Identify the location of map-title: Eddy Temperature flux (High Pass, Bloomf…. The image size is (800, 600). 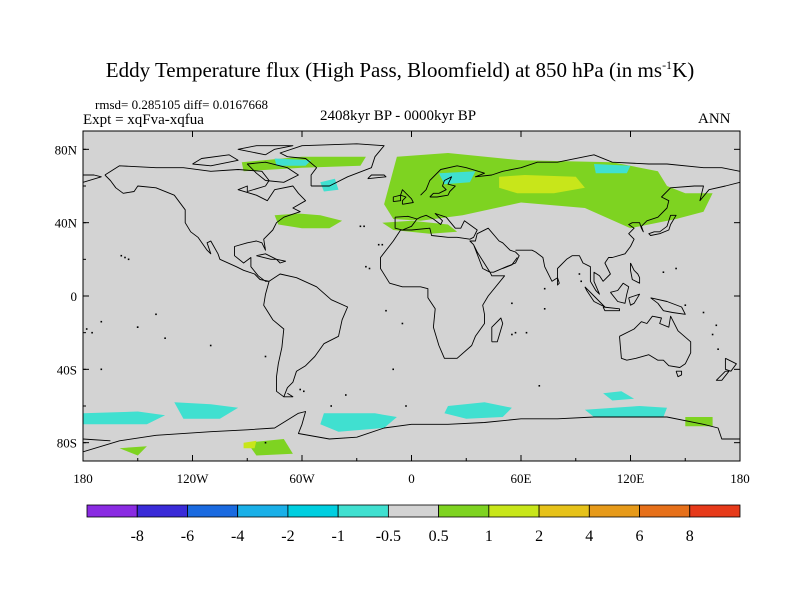
(400, 70).